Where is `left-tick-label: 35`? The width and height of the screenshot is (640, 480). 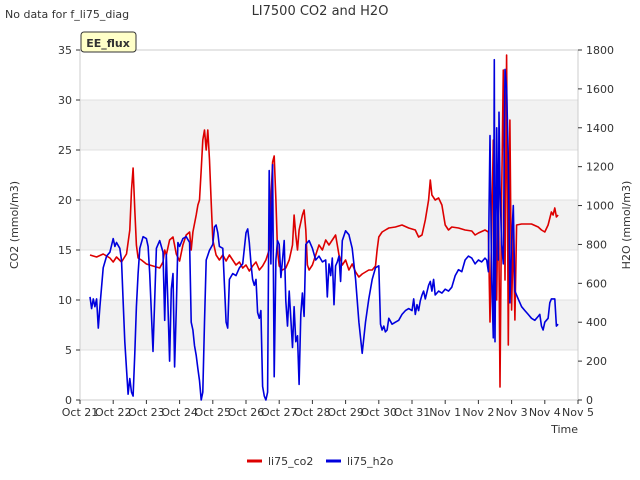 left-tick-label: 35 is located at coordinates (65, 50).